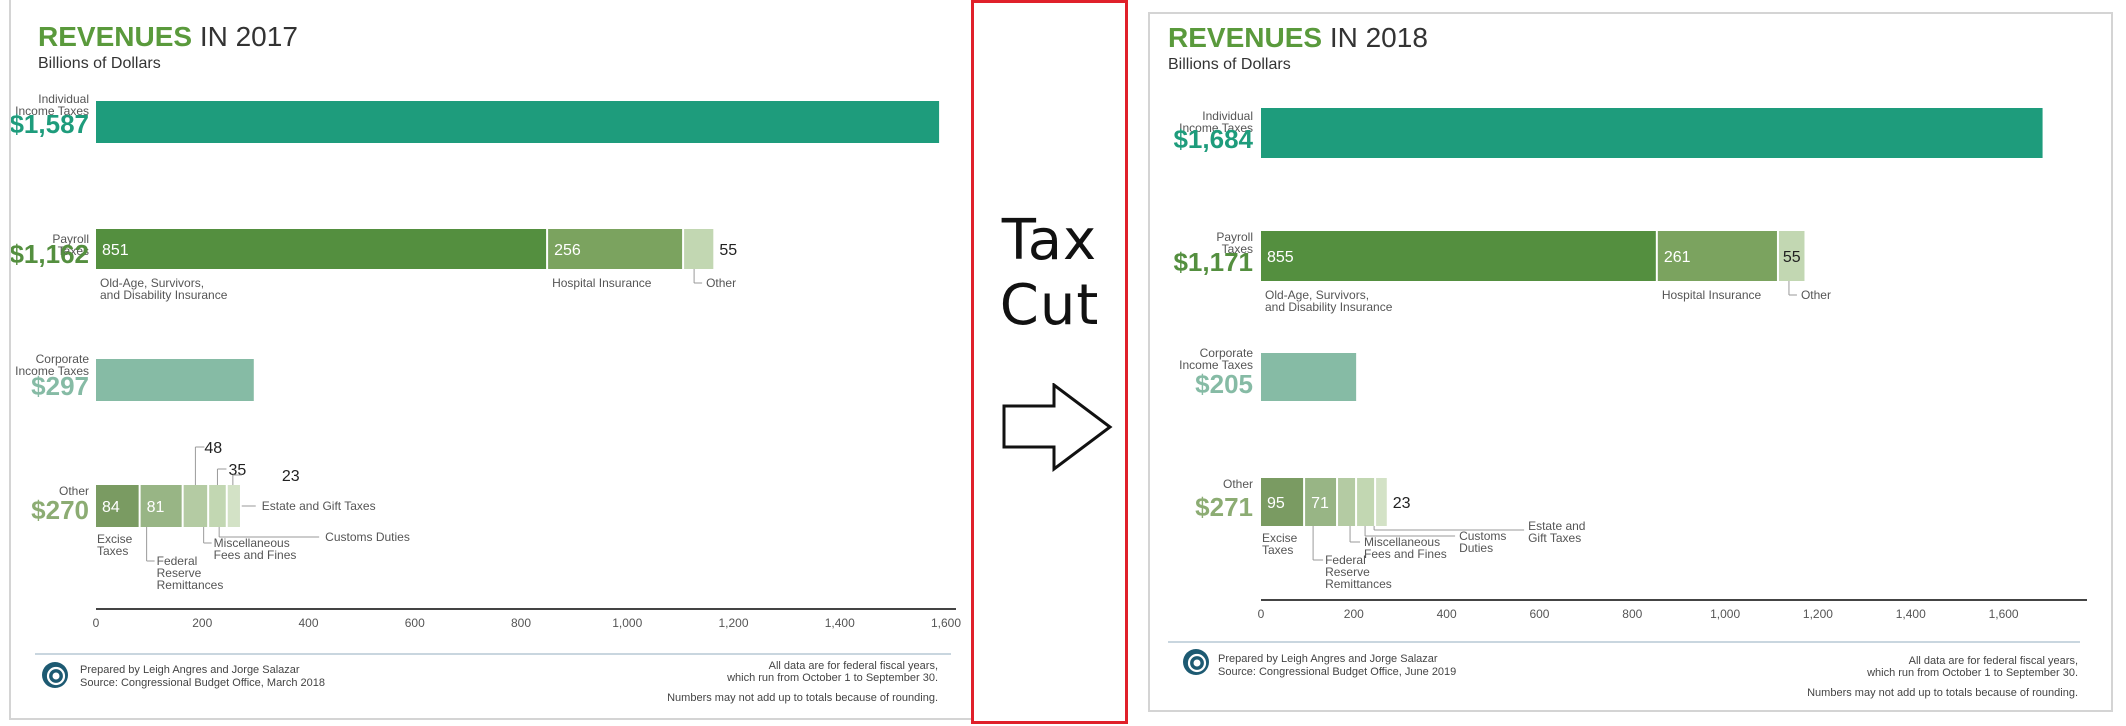  I want to click on segment-name-line: Taxes, so click(112, 551).